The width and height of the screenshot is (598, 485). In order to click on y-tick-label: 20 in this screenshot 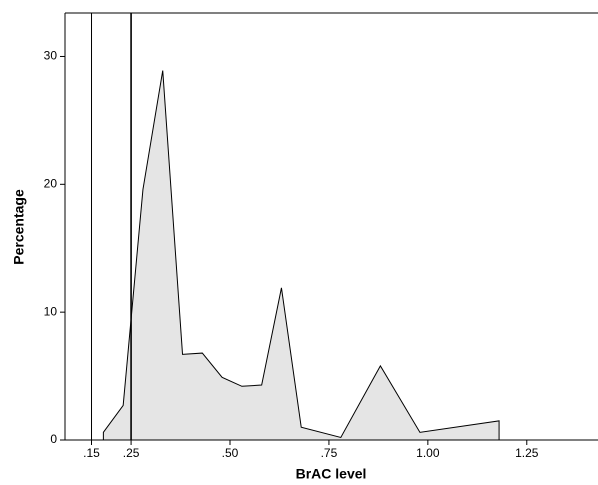, I will do `click(51, 183)`.